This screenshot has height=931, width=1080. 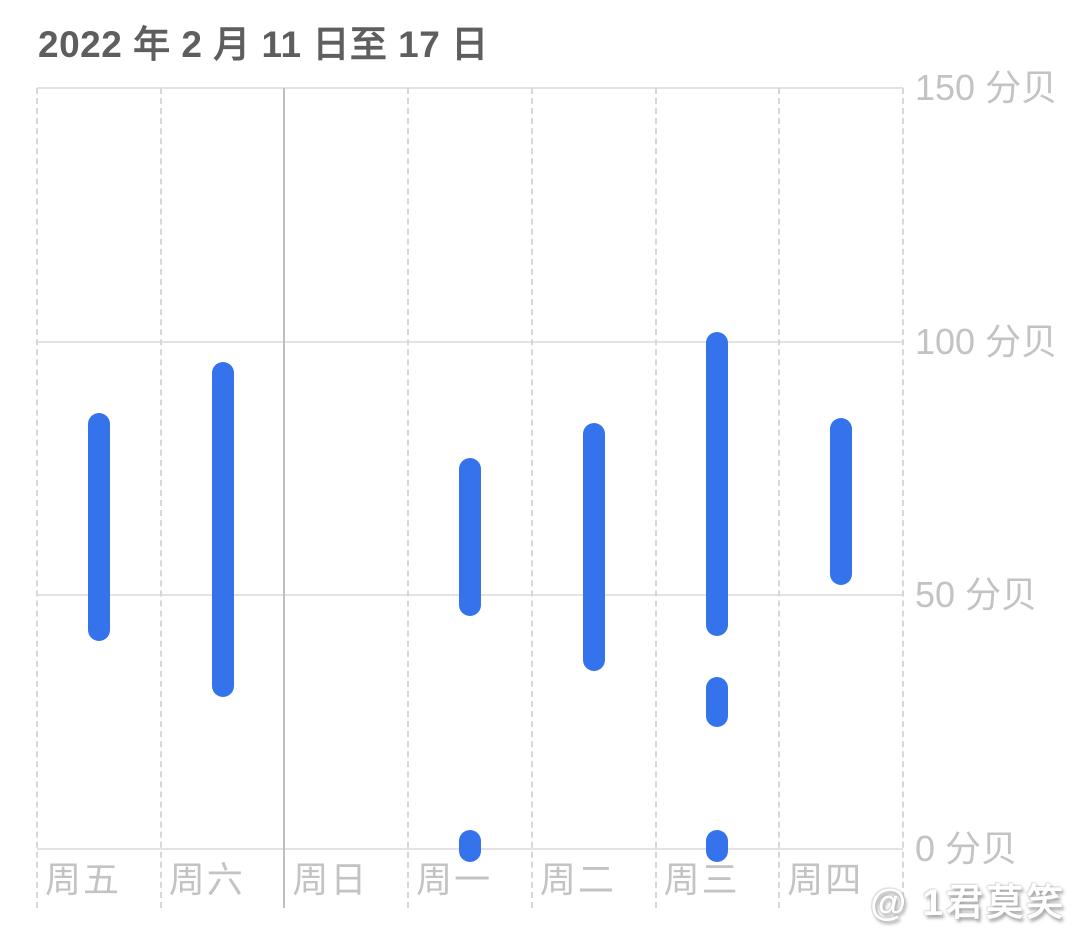 I want to click on x-axis-label-6: 周三, so click(x=701, y=879).